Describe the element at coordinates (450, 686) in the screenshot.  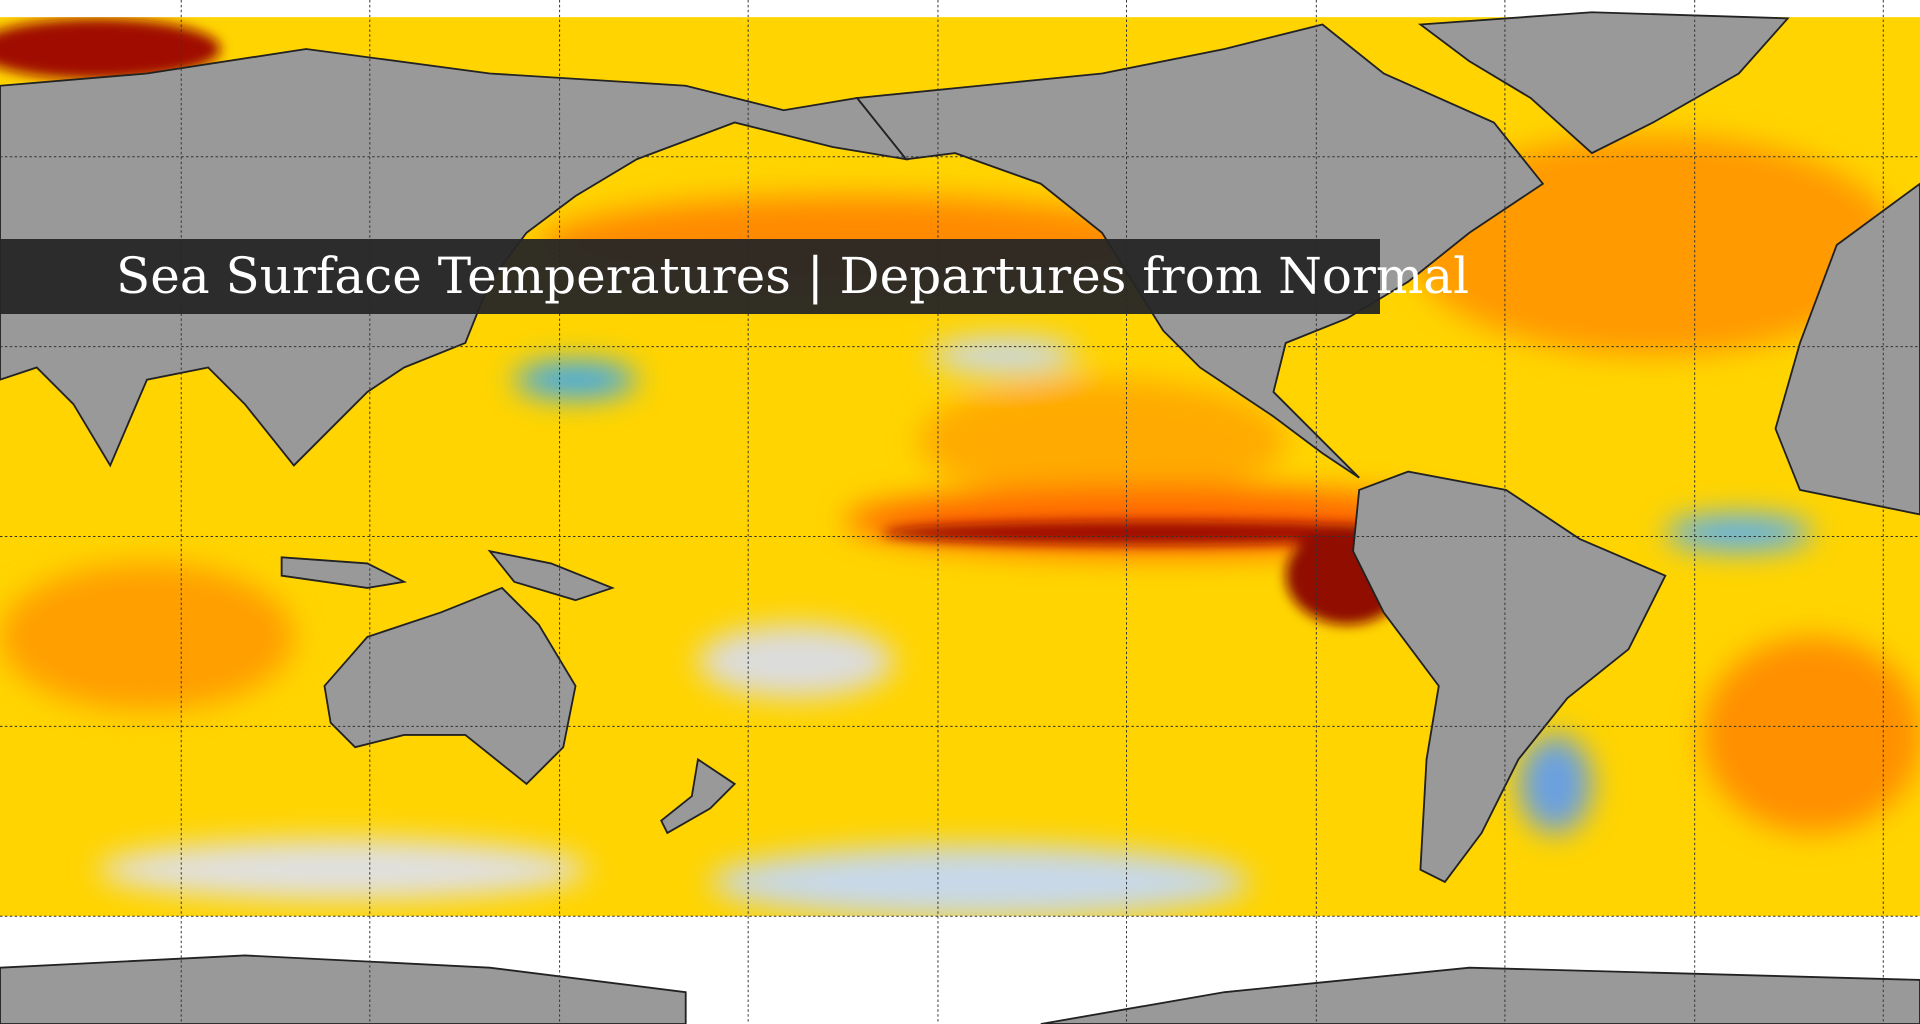
I see `australia` at that location.